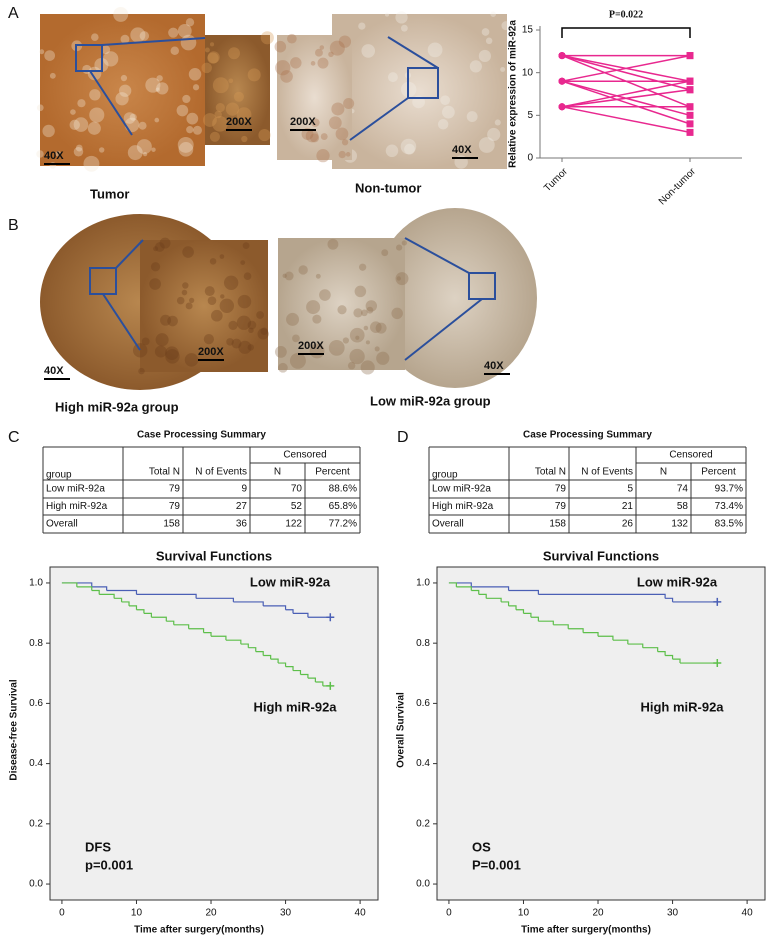 This screenshot has width=778, height=944. Describe the element at coordinates (626, 32) in the screenshot. I see `significance-bracket` at that location.